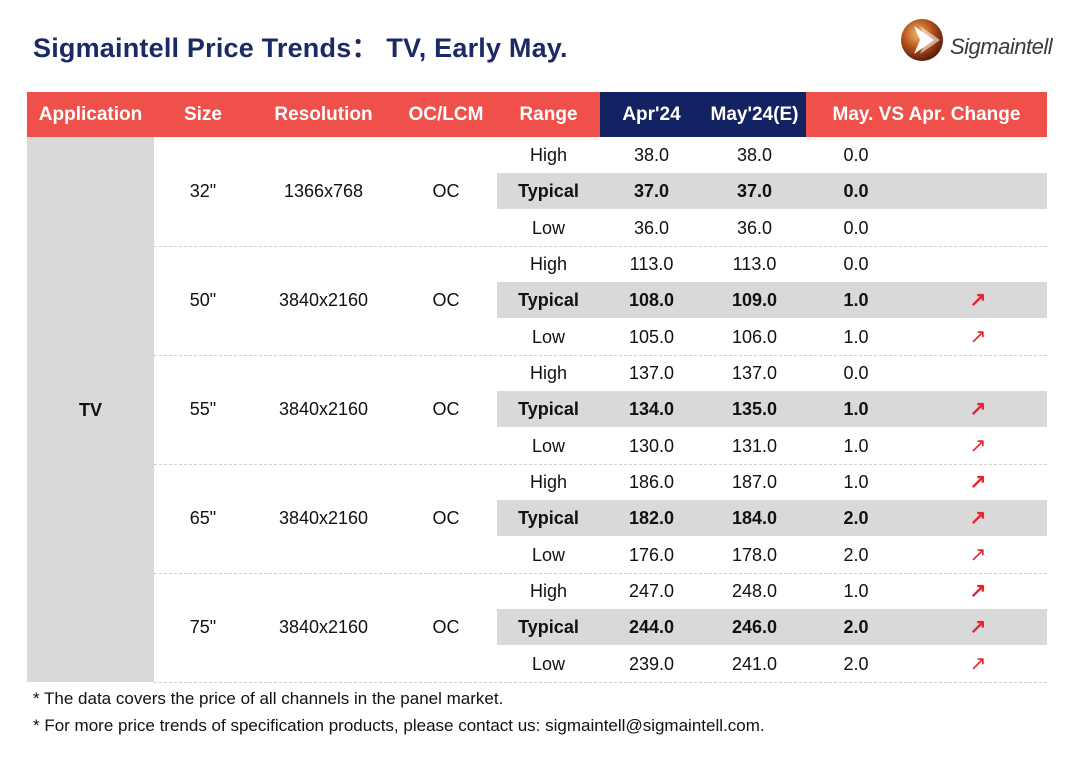 This screenshot has height=761, width=1080. I want to click on apr-value-cell: 182.0, so click(651, 518).